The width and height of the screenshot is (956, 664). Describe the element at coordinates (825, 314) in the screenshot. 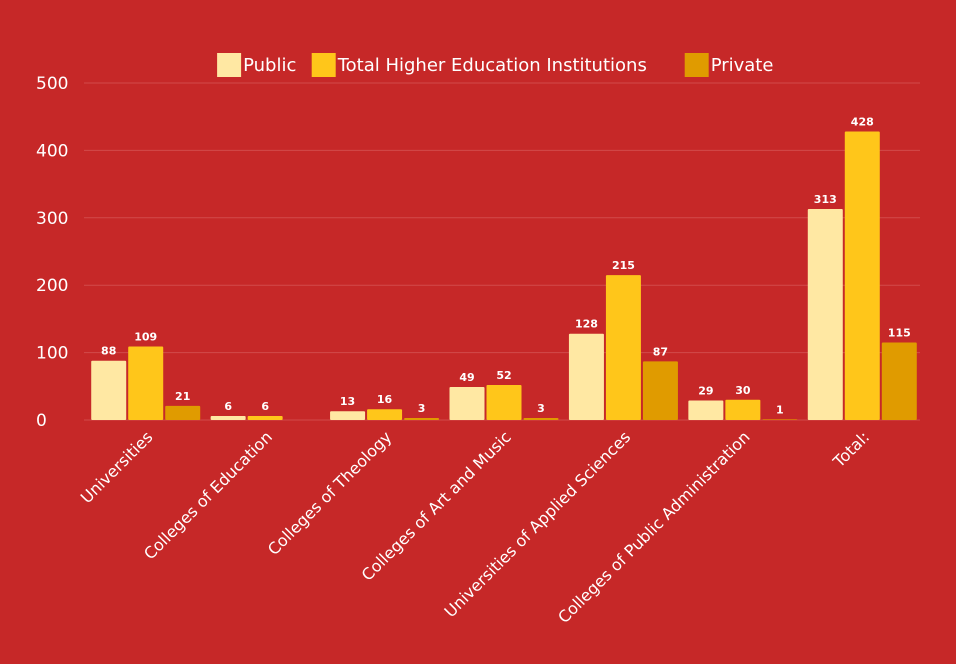

I see `bar-public-total` at that location.